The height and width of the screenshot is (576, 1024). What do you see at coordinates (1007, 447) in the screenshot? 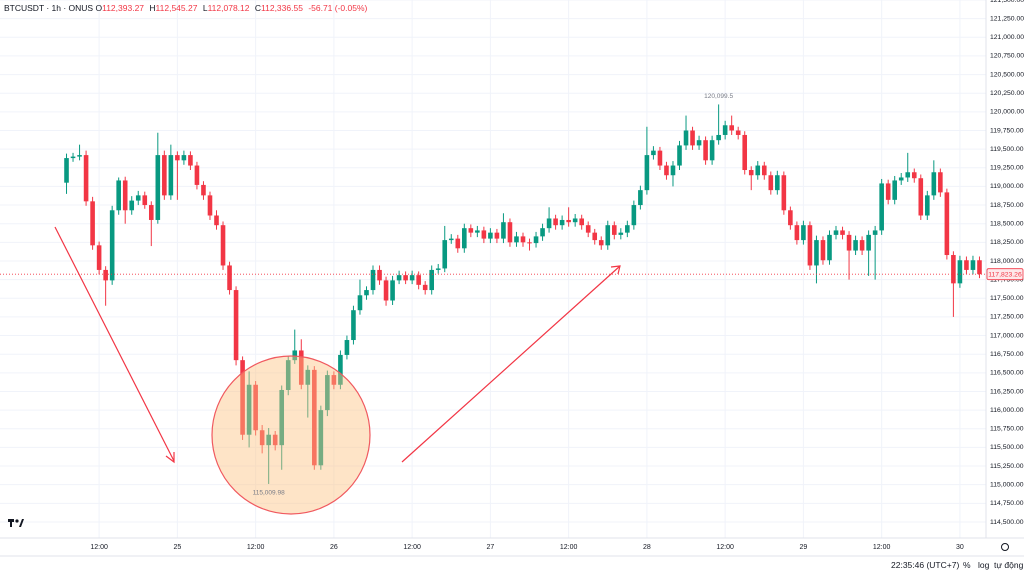
I see `y-tick-label: 115,500.00` at bounding box center [1007, 447].